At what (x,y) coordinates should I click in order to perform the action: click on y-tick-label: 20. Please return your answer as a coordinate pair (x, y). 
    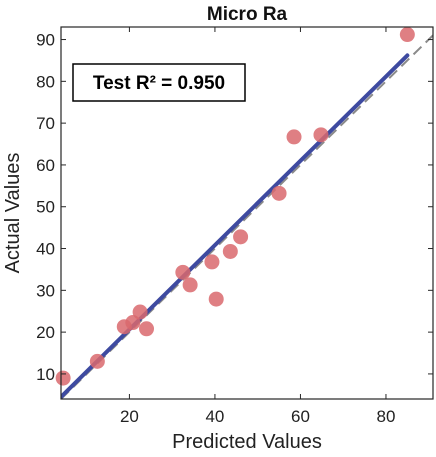
    Looking at the image, I should click on (45, 332).